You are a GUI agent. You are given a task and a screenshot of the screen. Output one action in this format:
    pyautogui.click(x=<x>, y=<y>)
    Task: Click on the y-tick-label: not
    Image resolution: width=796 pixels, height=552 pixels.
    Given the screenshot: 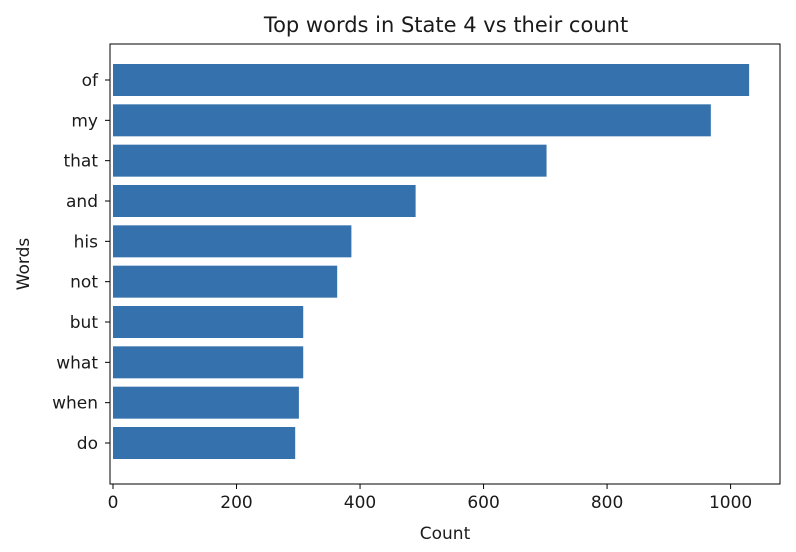 What is the action you would take?
    pyautogui.click(x=84, y=283)
    